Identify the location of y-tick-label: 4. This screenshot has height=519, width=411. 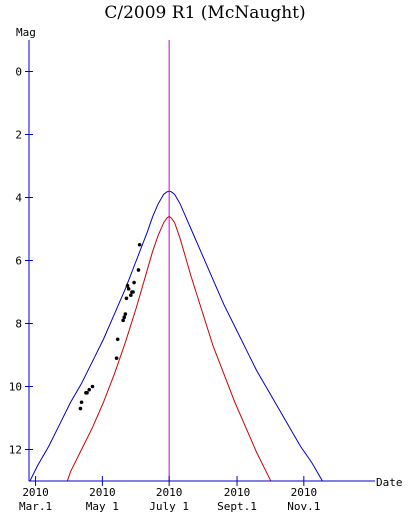
(18, 198).